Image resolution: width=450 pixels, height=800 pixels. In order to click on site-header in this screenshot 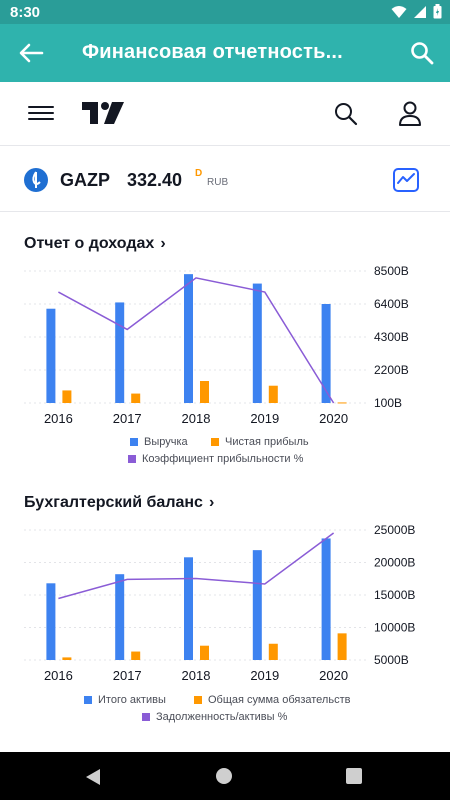, I will do `click(225, 114)`.